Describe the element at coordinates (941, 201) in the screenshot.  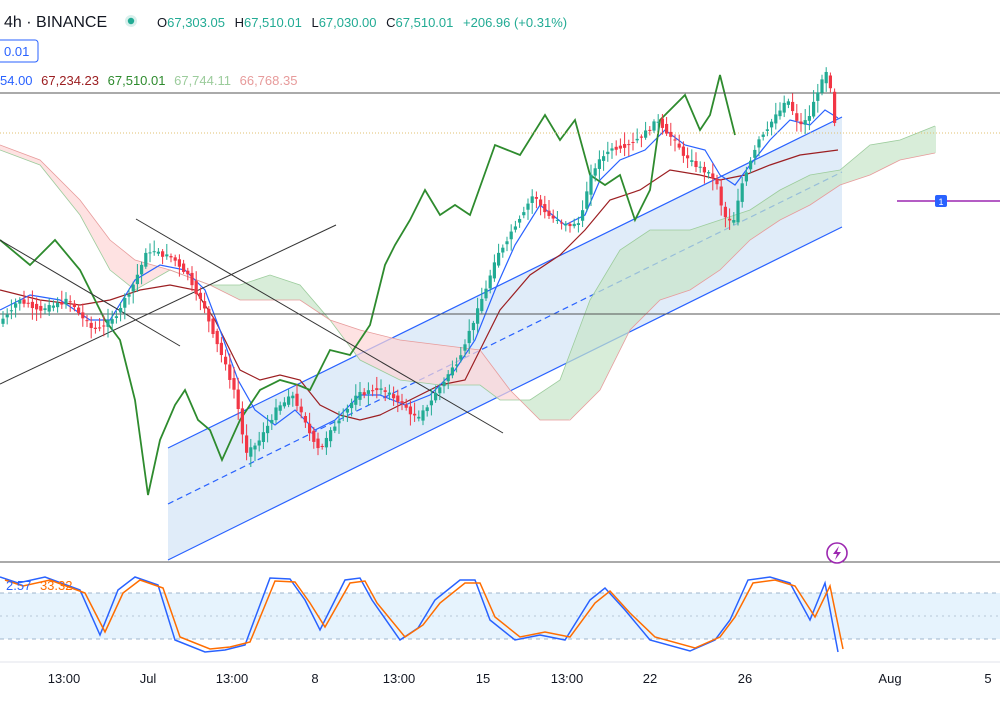
I see `marker-badge` at that location.